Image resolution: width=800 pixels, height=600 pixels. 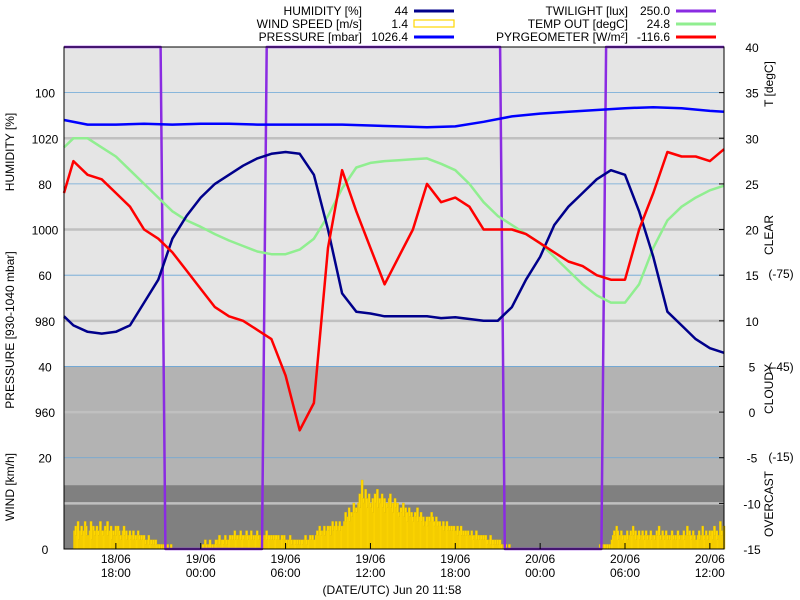 What do you see at coordinates (389, 37) in the screenshot?
I see `legend-value: 1026.4` at bounding box center [389, 37].